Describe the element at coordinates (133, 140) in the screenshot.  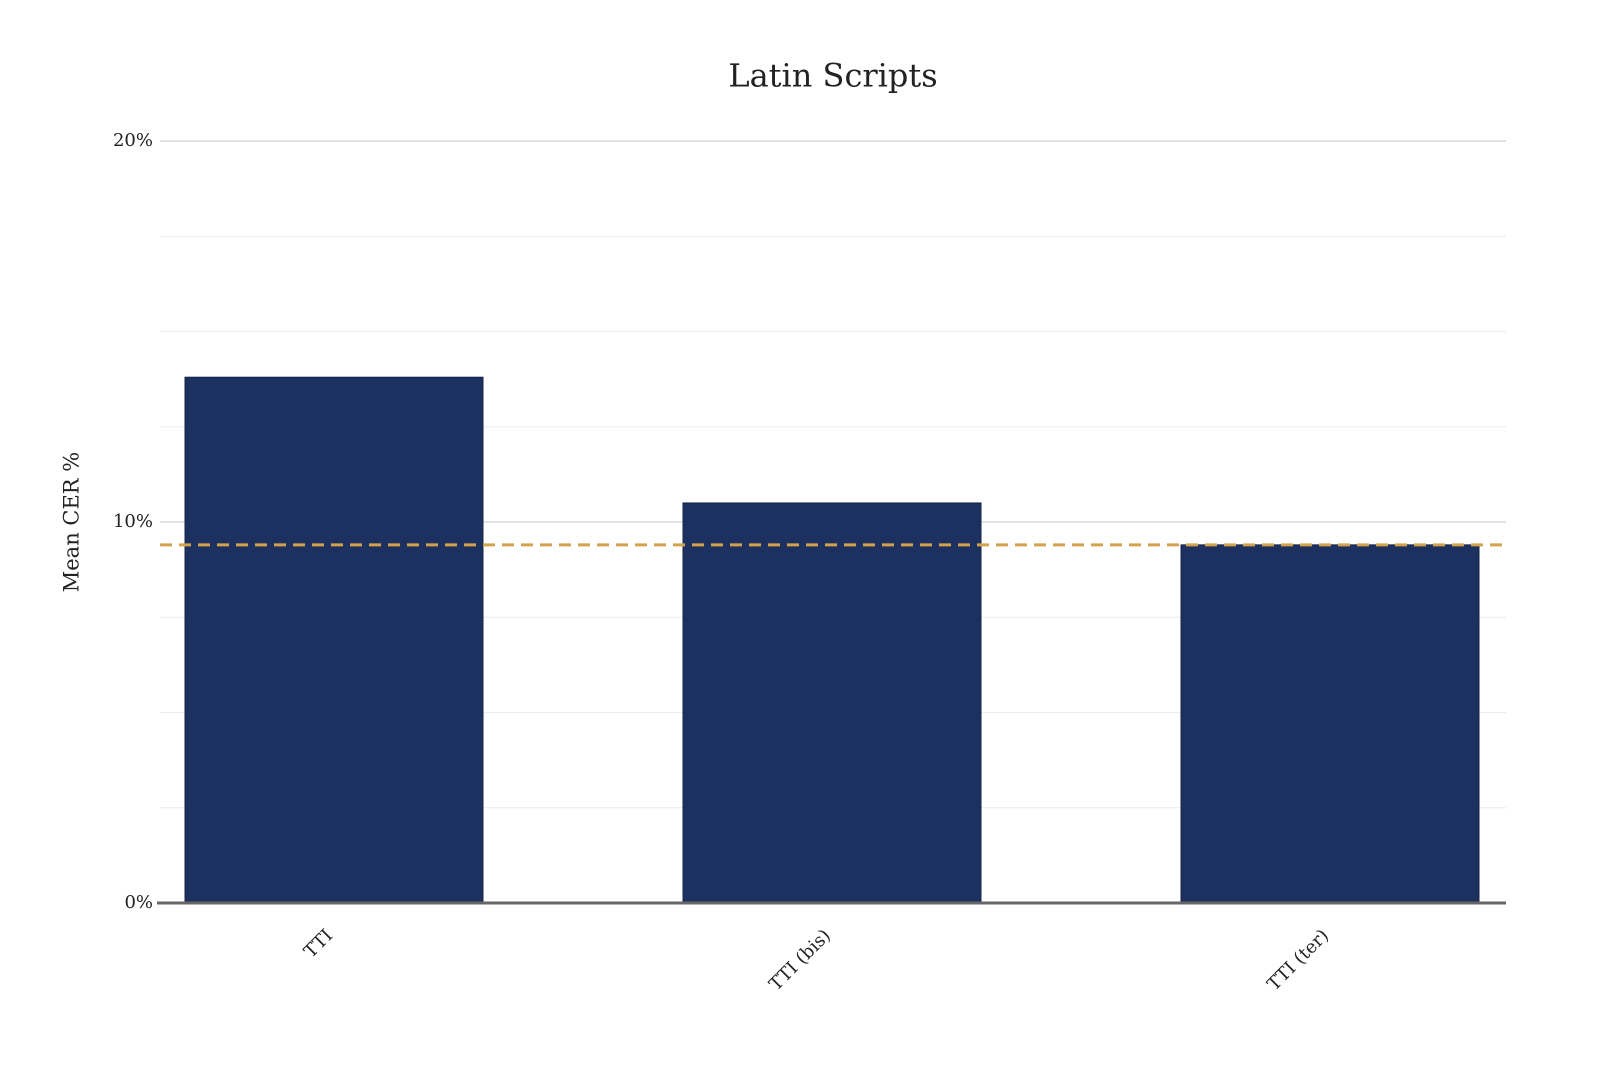
I see `y-tick-label: 20%` at that location.